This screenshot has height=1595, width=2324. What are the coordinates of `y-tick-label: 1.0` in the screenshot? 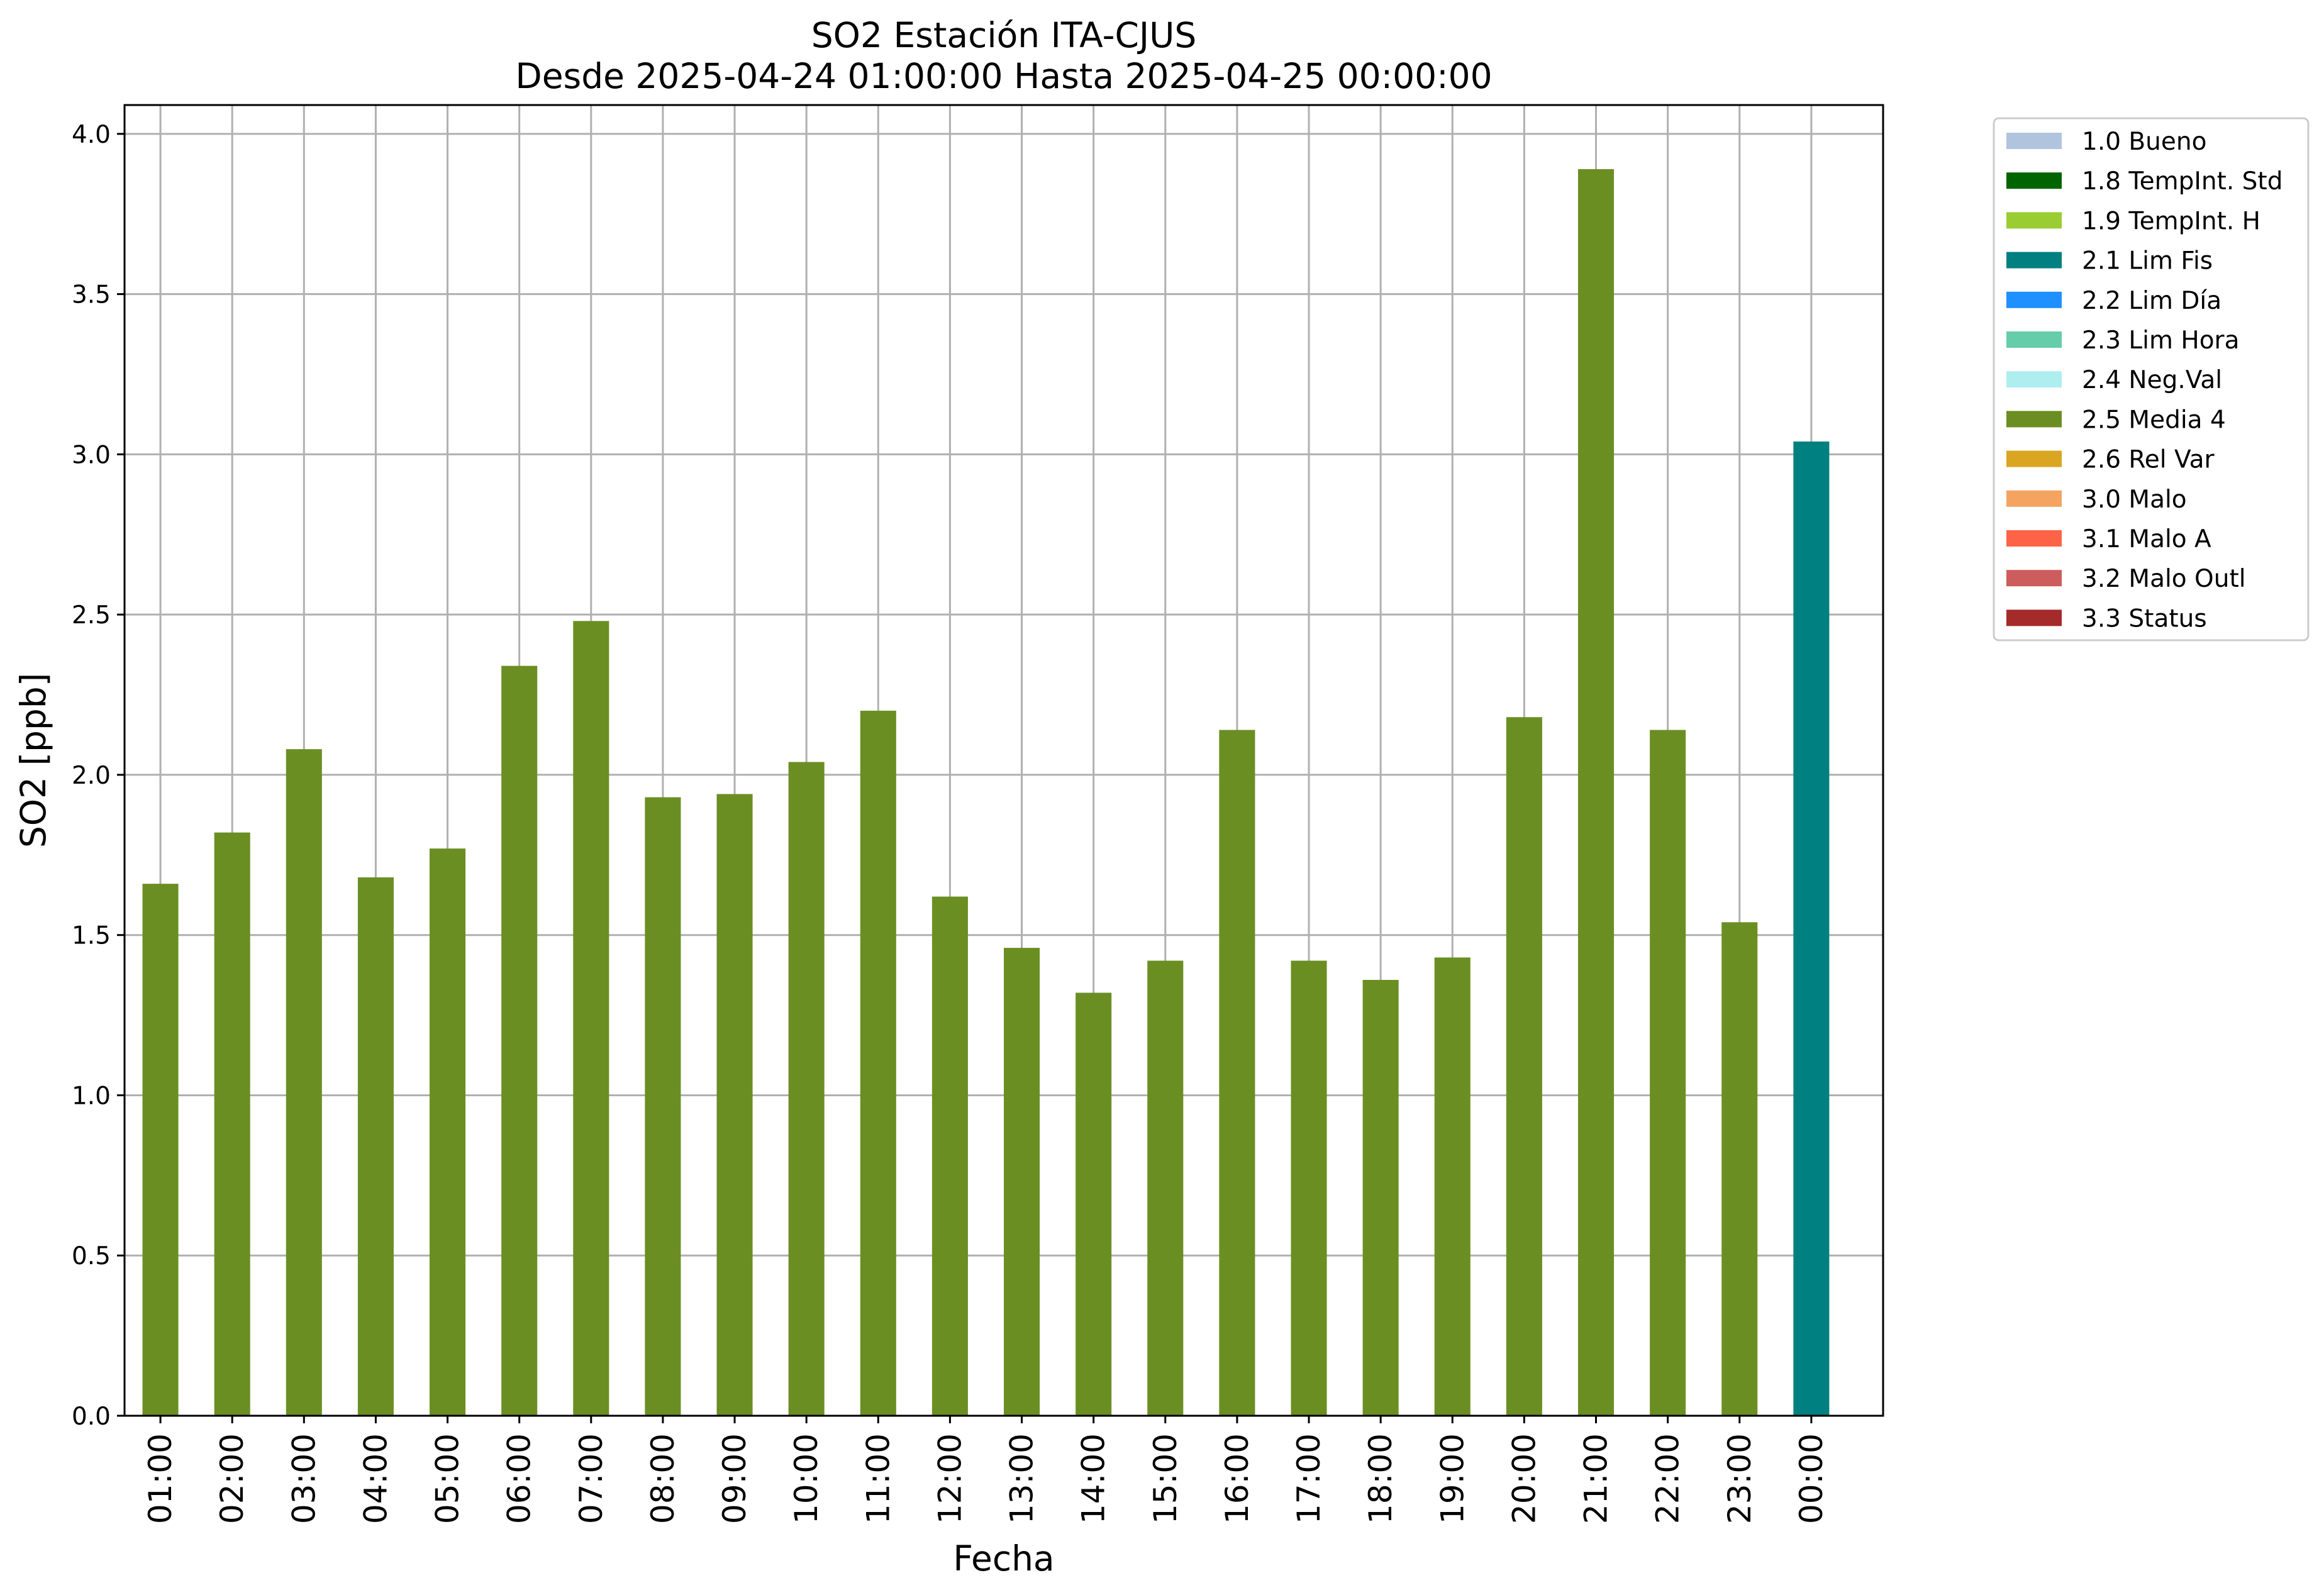 It's located at (91, 1096).